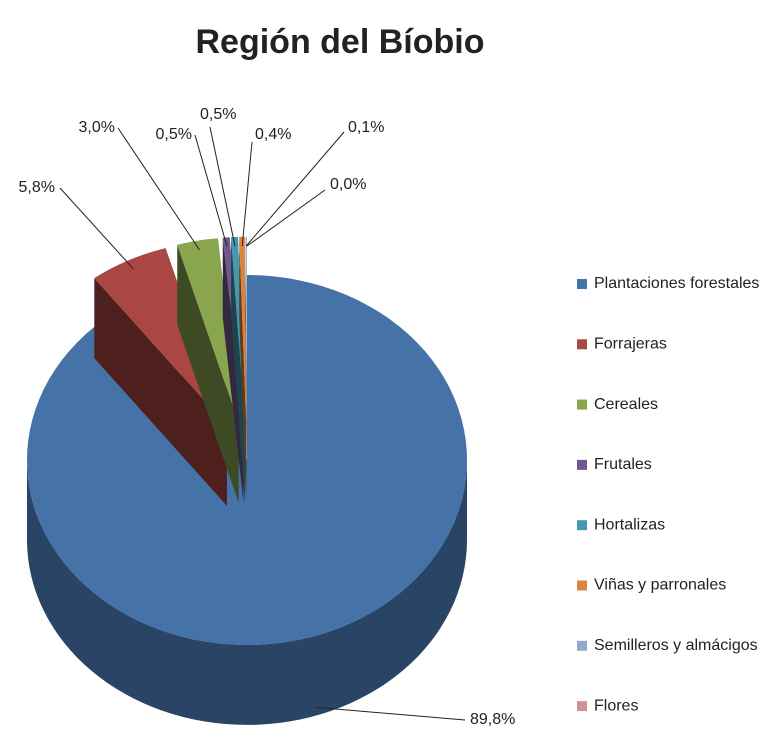  What do you see at coordinates (366, 127) in the screenshot?
I see `data-label: 0,1%` at bounding box center [366, 127].